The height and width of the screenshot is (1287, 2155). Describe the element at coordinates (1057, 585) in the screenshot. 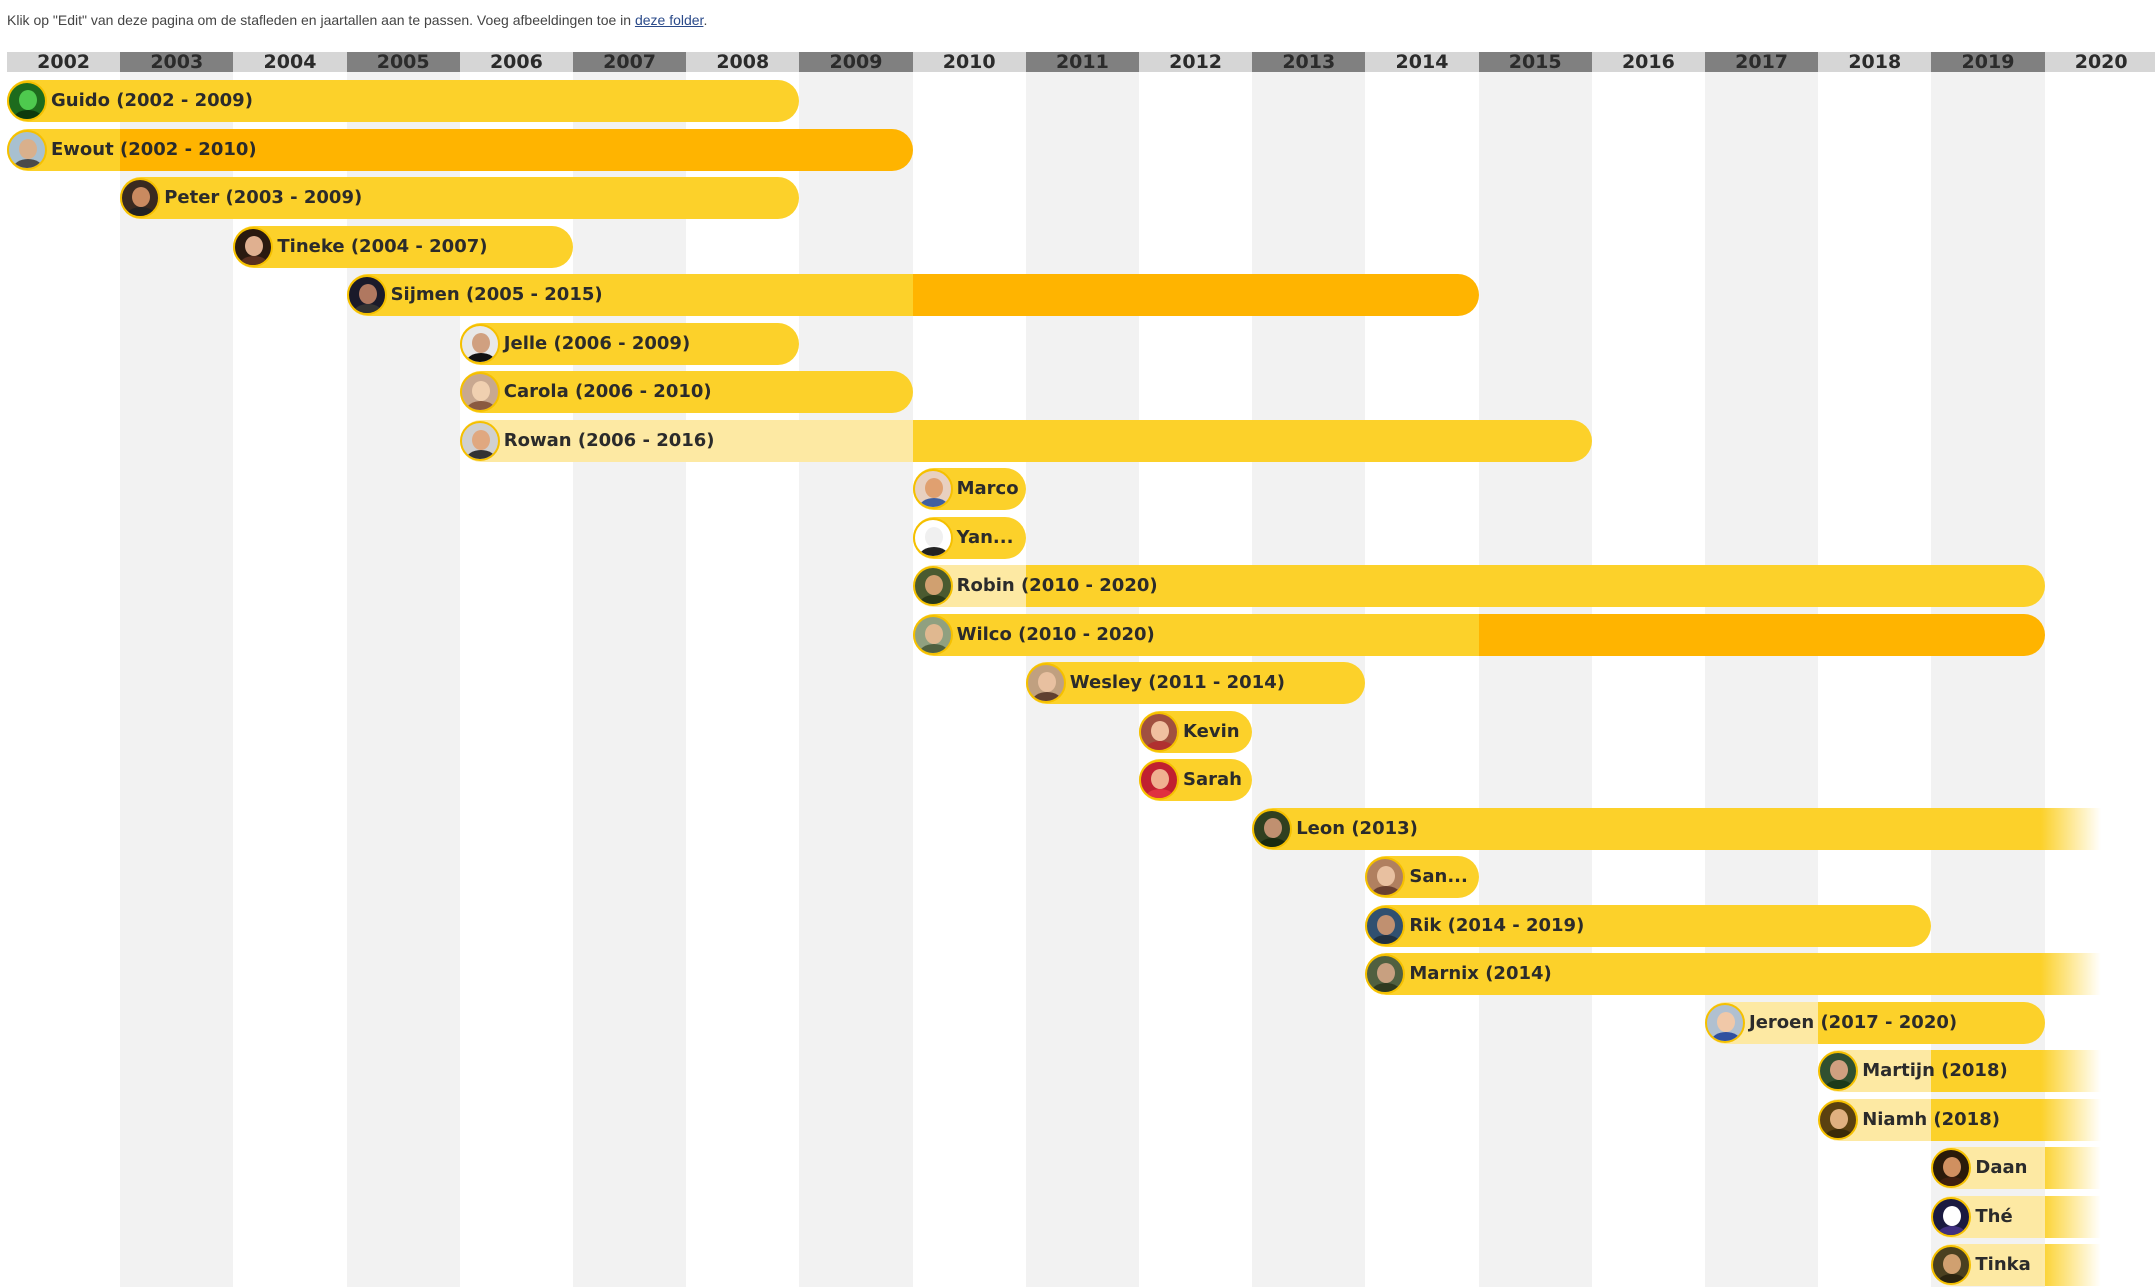

I see `staff-label: Robin (2010 - 2020)` at that location.